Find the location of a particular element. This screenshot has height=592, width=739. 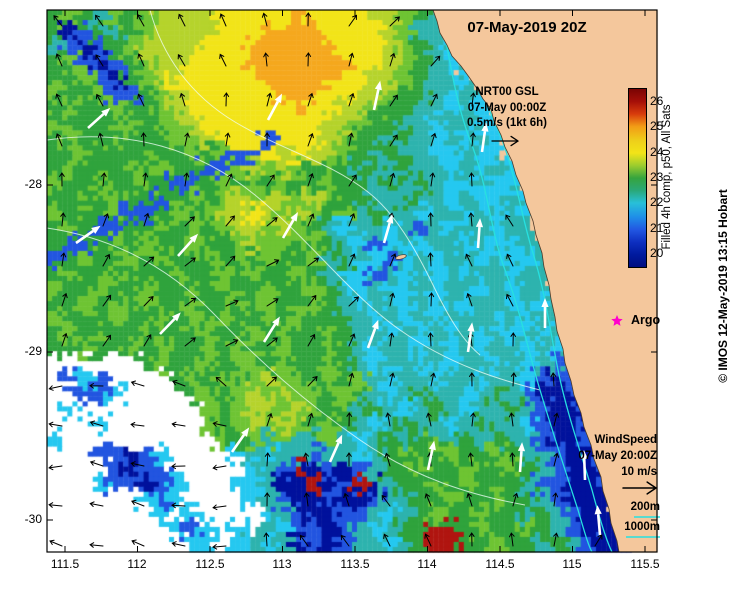

colorbar-label: Filled 4h comp, p50, All Sats is located at coordinates (667, 177).